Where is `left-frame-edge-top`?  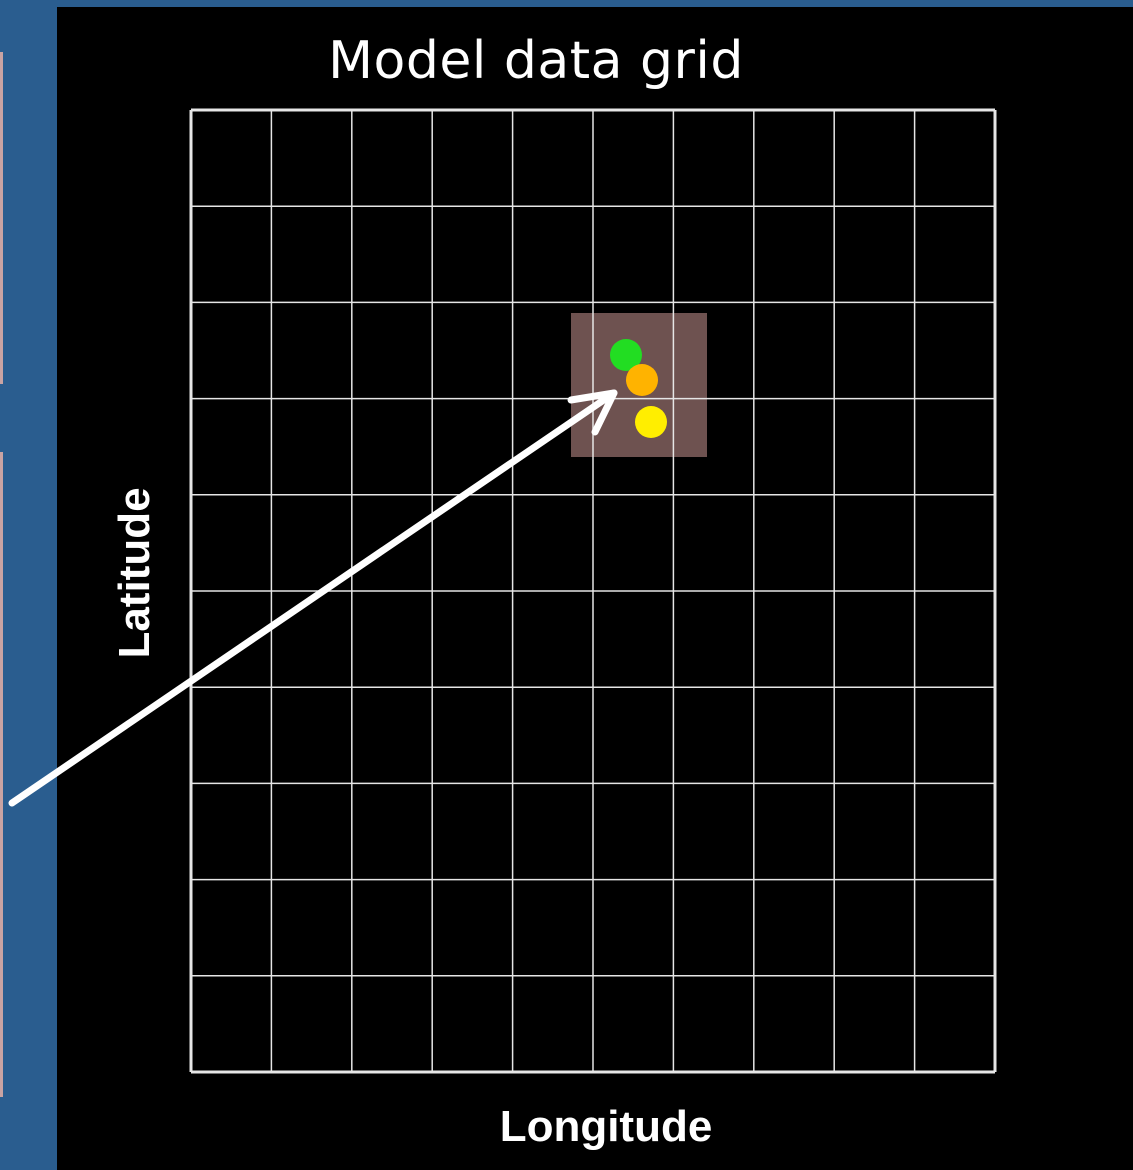
left-frame-edge-top is located at coordinates (1, 218).